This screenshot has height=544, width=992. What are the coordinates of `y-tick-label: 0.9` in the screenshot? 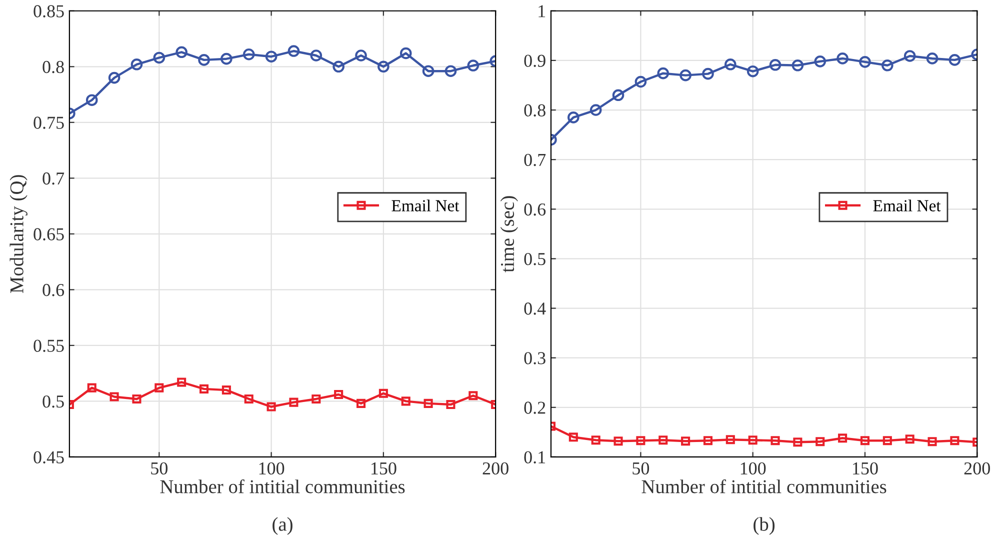 It's located at (535, 60).